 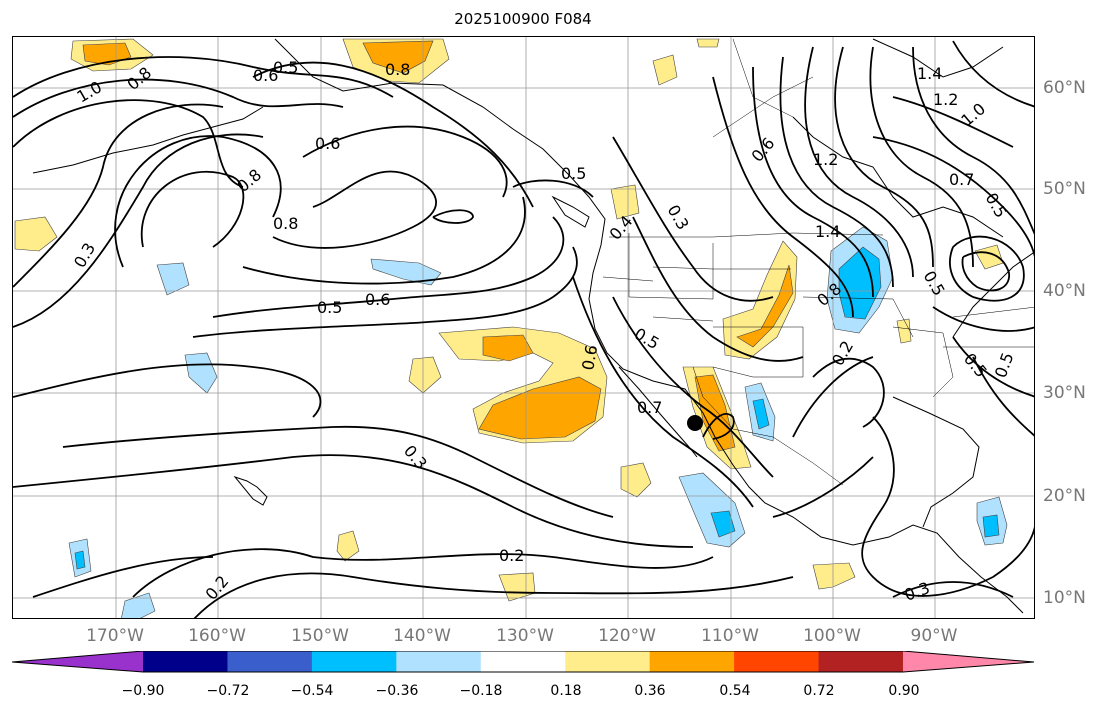 What do you see at coordinates (143, 691) in the screenshot?
I see `colorbar-tick: −0.90` at bounding box center [143, 691].